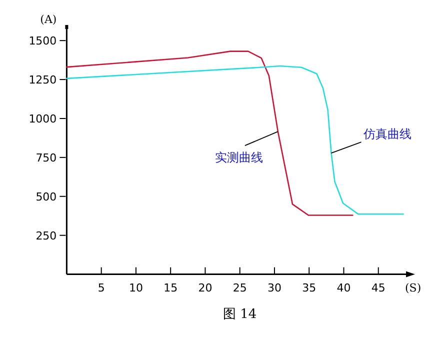 Image resolution: width=444 pixels, height=340 pixels. Describe the element at coordinates (46, 157) in the screenshot. I see `y-tick-label: 750` at that location.